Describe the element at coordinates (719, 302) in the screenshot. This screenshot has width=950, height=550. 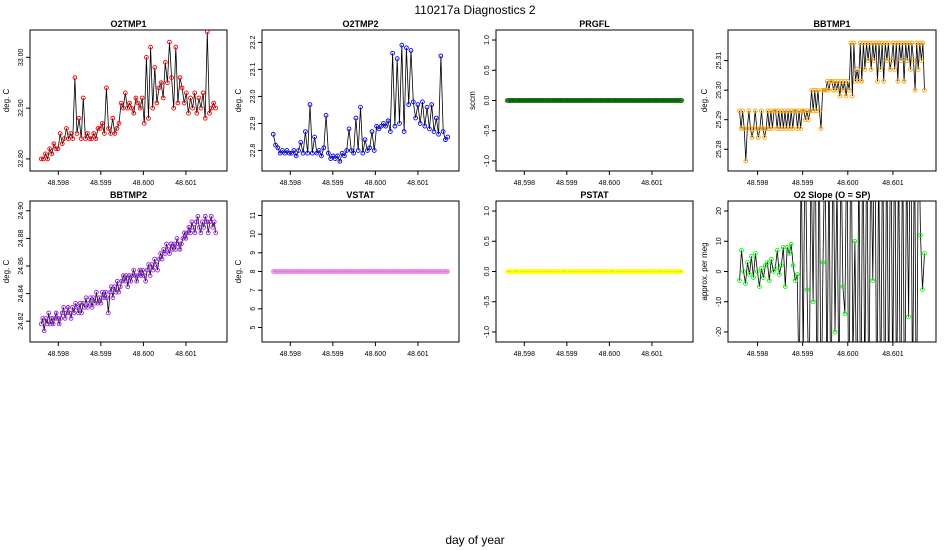
I see `y-tick-label: -10` at that location.